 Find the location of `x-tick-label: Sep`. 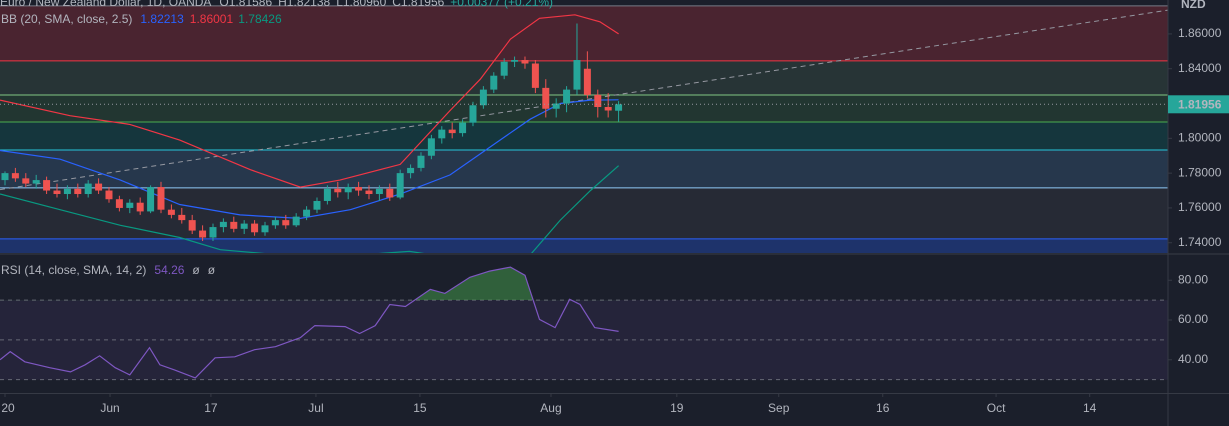

x-tick-label: Sep is located at coordinates (779, 408).